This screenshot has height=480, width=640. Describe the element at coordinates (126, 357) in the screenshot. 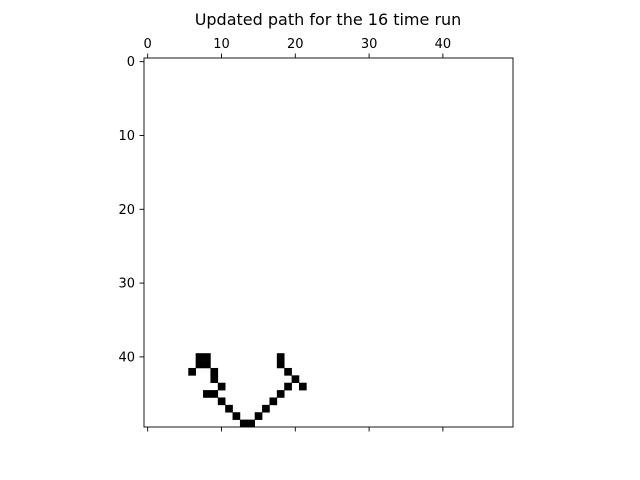

I see `y-tick-label-40: 40` at that location.